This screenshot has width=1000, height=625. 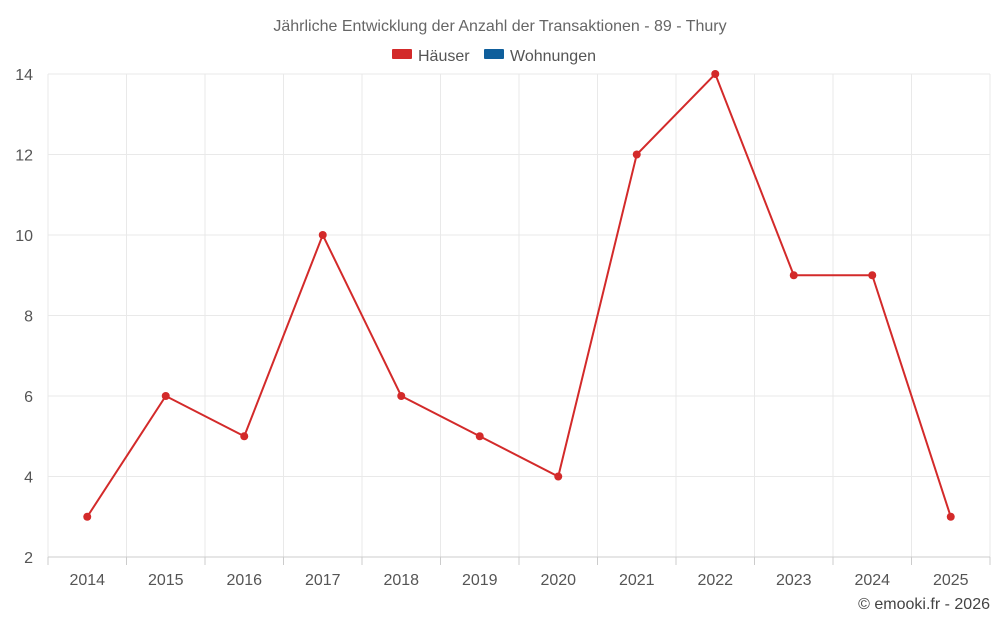 I want to click on x-tick-label: 2023, so click(x=794, y=580).